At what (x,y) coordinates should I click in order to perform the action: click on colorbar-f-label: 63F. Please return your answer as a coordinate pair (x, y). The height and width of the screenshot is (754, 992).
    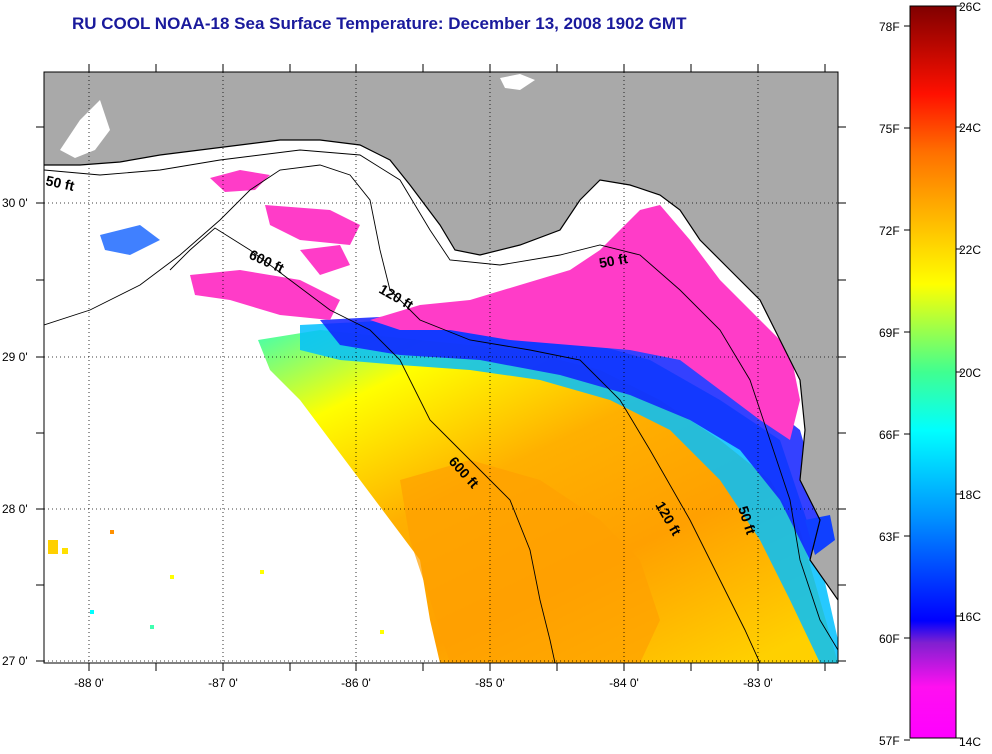
    Looking at the image, I should click on (889, 537).